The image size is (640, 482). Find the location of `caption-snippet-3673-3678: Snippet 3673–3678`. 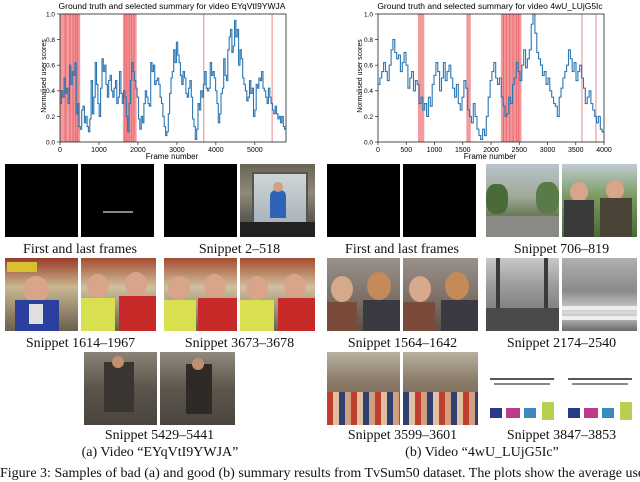

caption-snippet-3673-3678: Snippet 3673–3678 is located at coordinates (239, 343).